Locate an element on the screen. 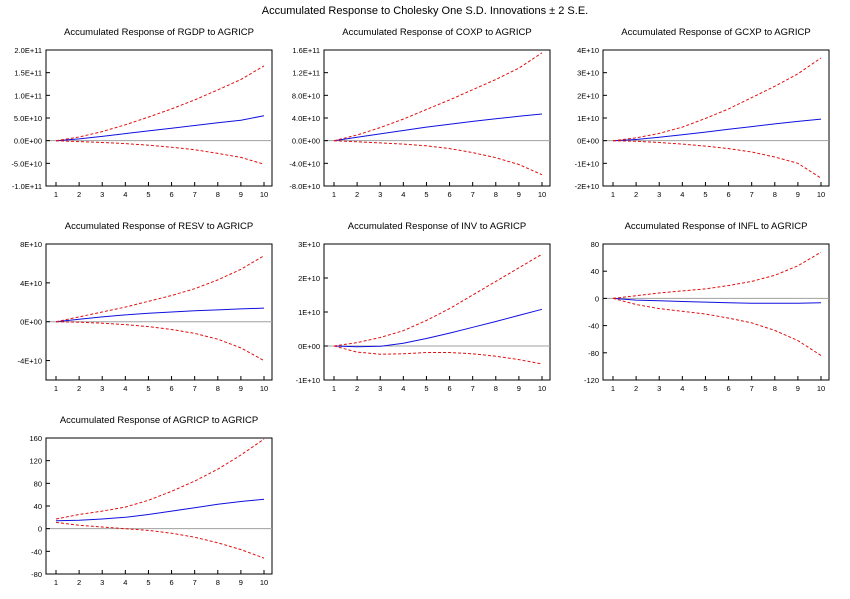  y-tick-label: -1.0E+11 is located at coordinates (27, 186).